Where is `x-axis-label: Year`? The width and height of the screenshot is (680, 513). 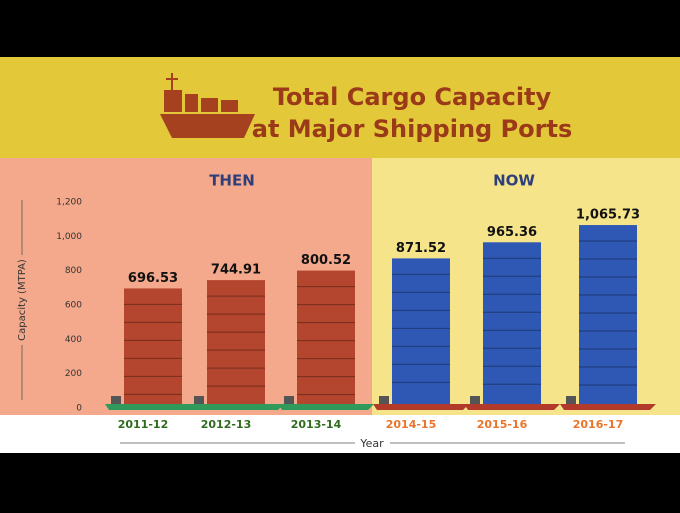 x-axis-label: Year is located at coordinates (371, 443).